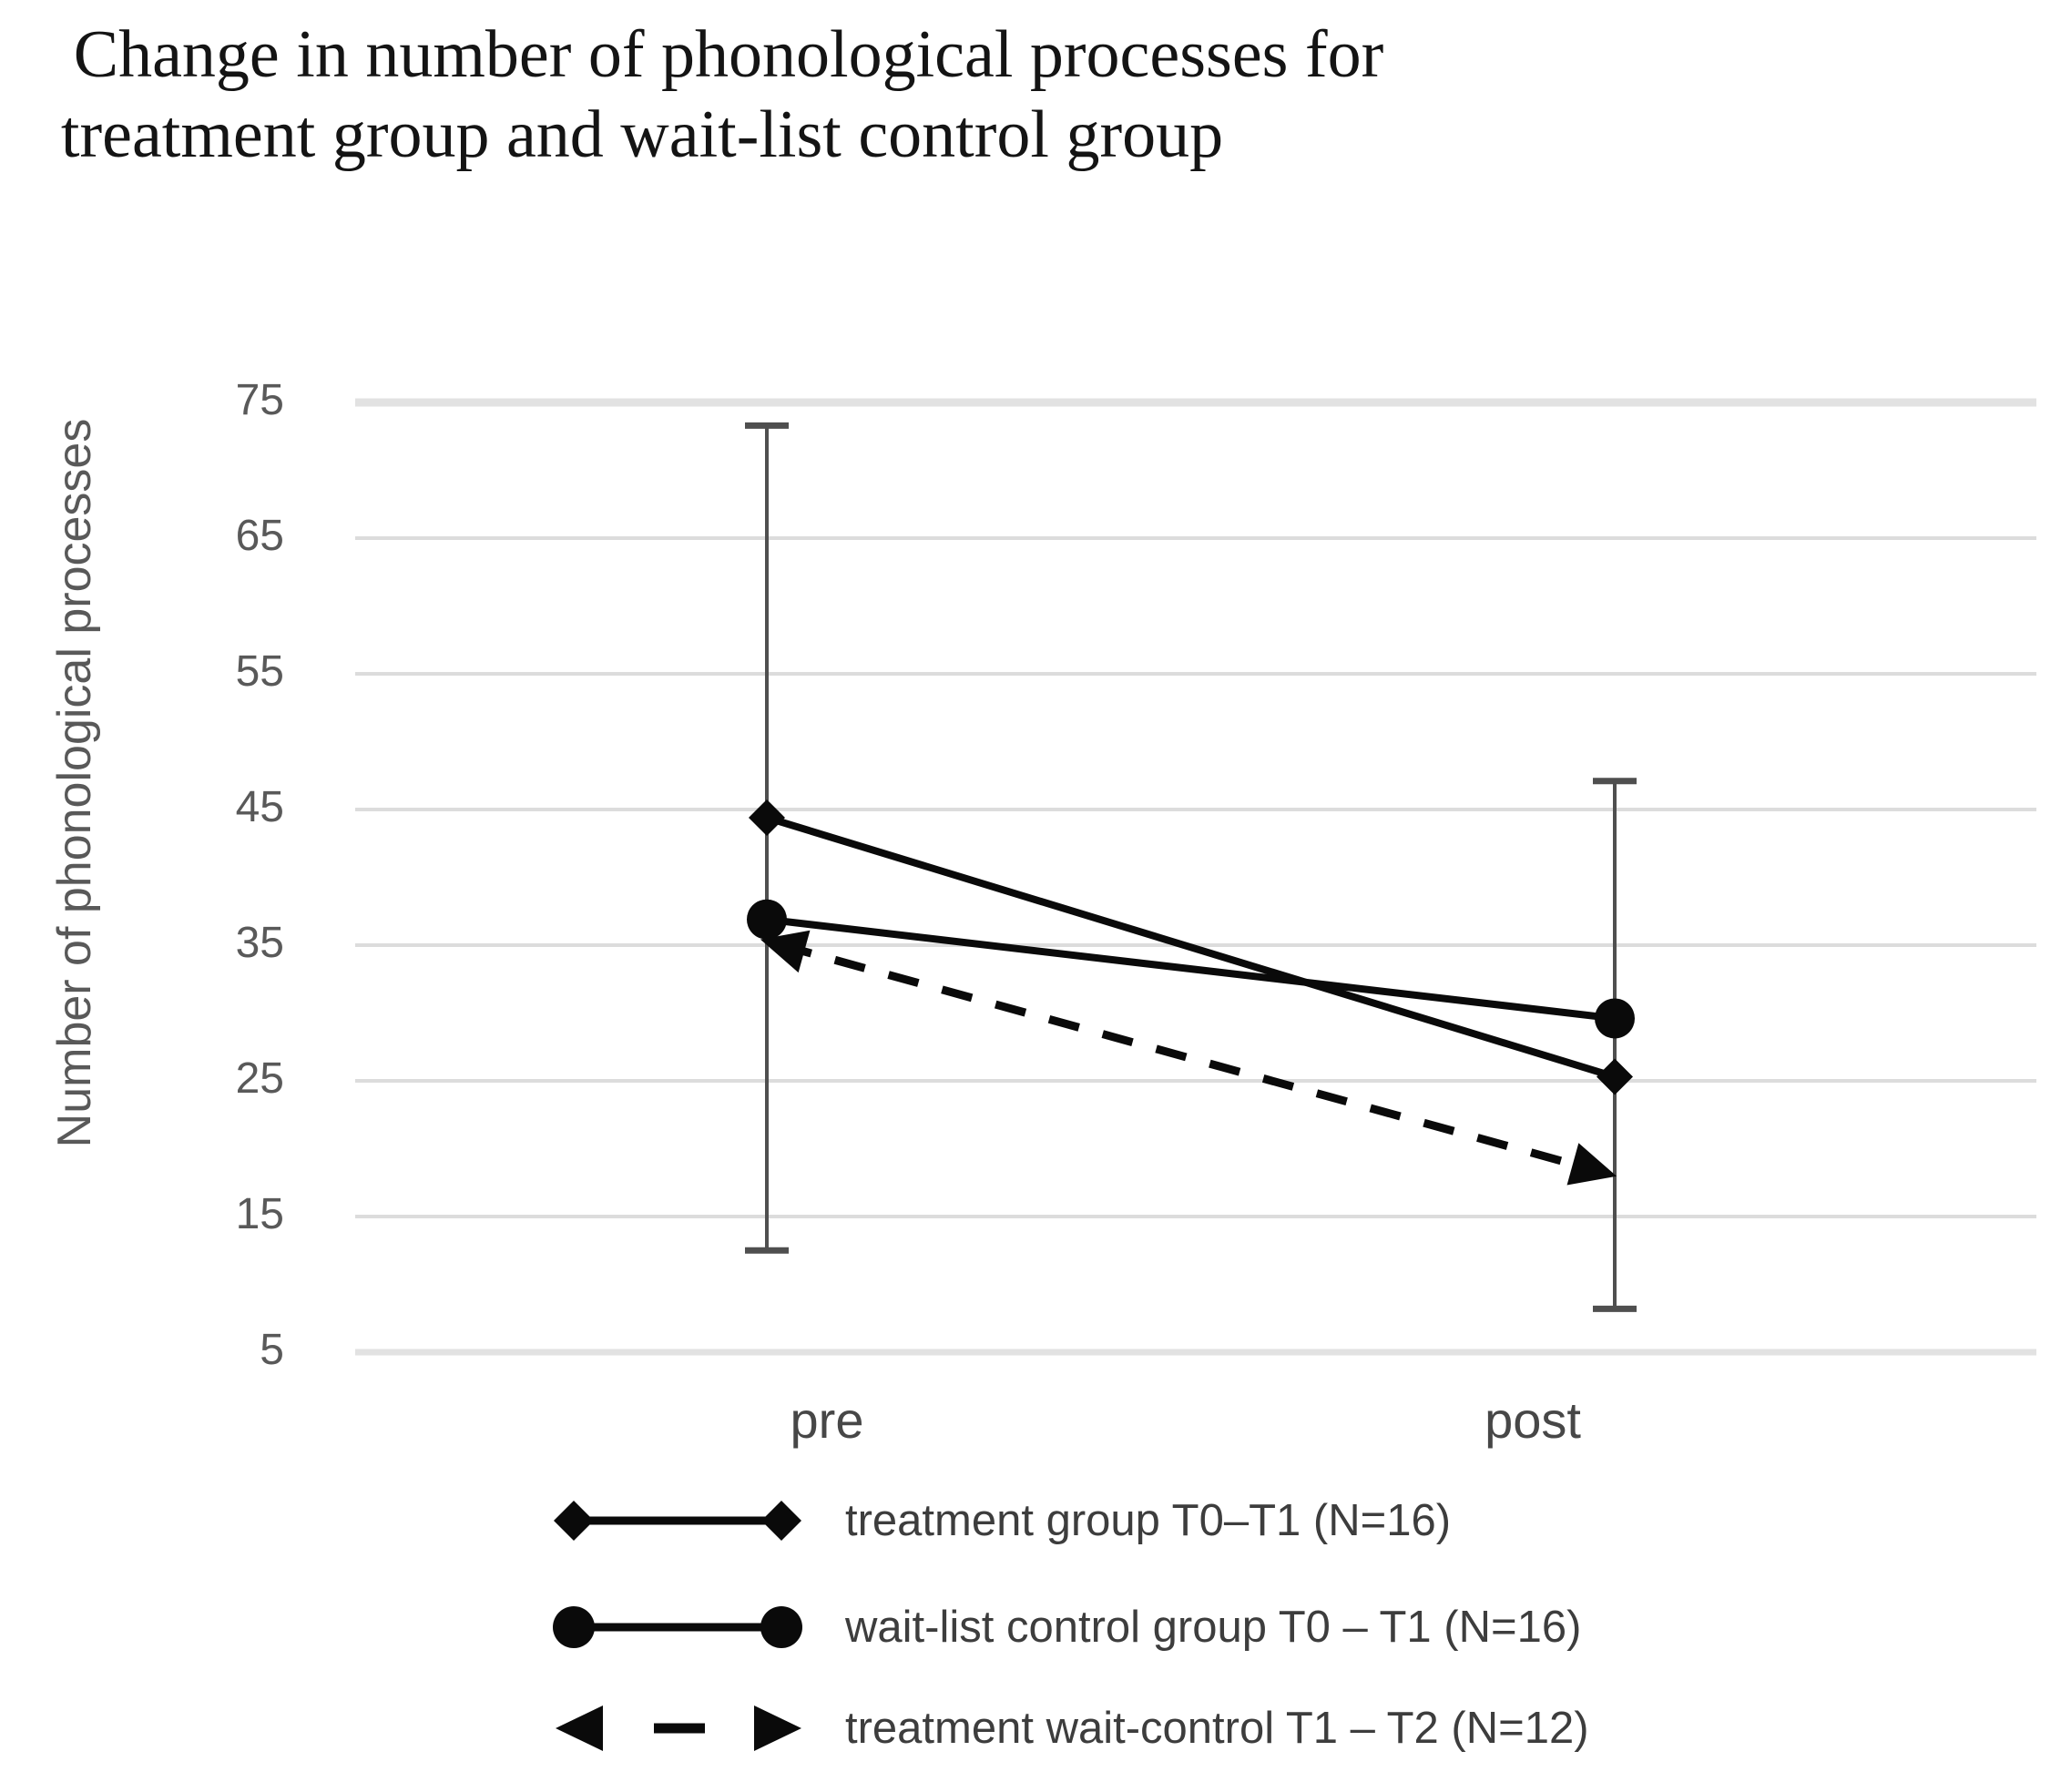 Image resolution: width=2071 pixels, height=1792 pixels. I want to click on legend-label: wait-list control group T0 – T1 (N=16), so click(1213, 1628).